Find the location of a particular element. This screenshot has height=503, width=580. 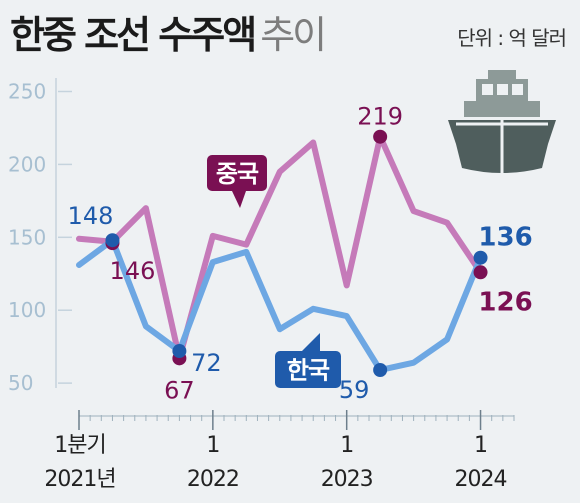

ship-icon is located at coordinates (502, 123).